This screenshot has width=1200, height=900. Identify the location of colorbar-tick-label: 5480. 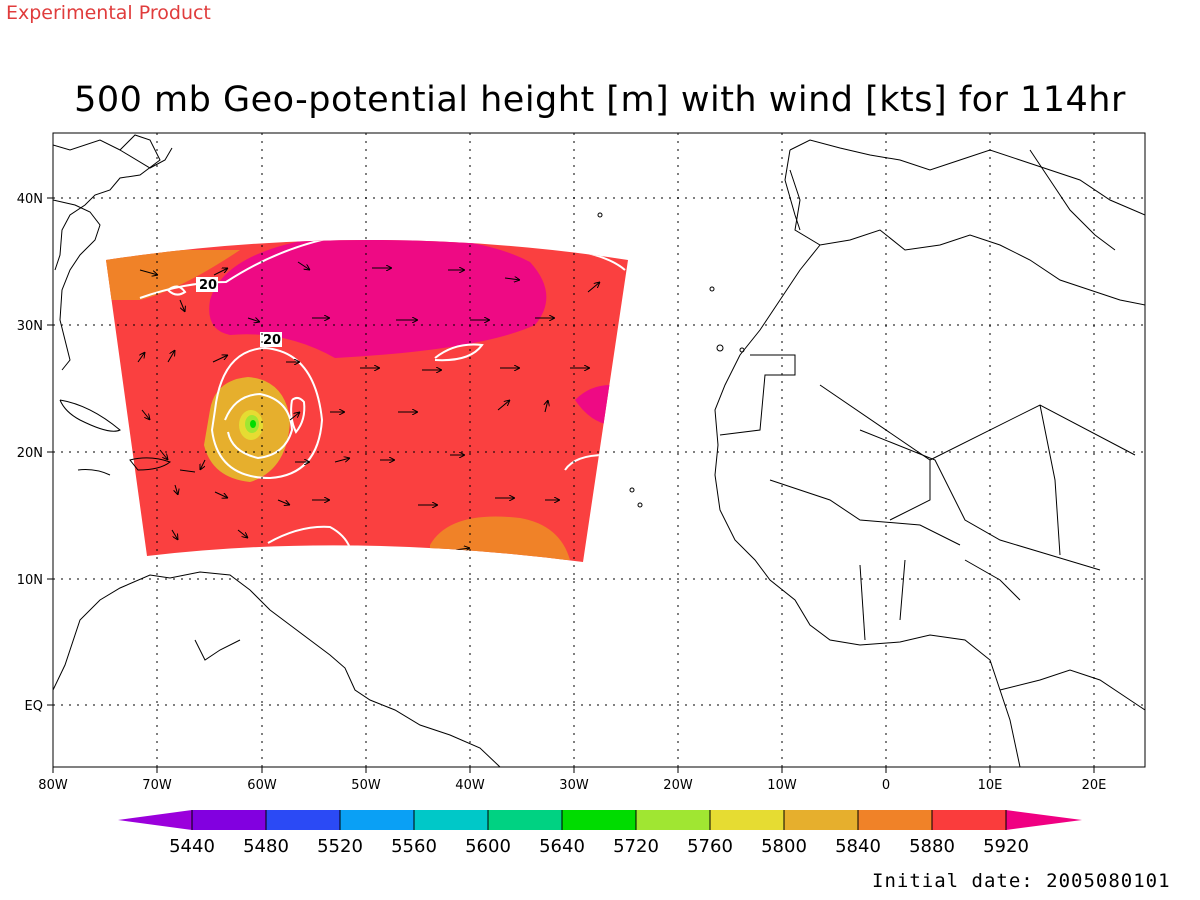
(266, 846).